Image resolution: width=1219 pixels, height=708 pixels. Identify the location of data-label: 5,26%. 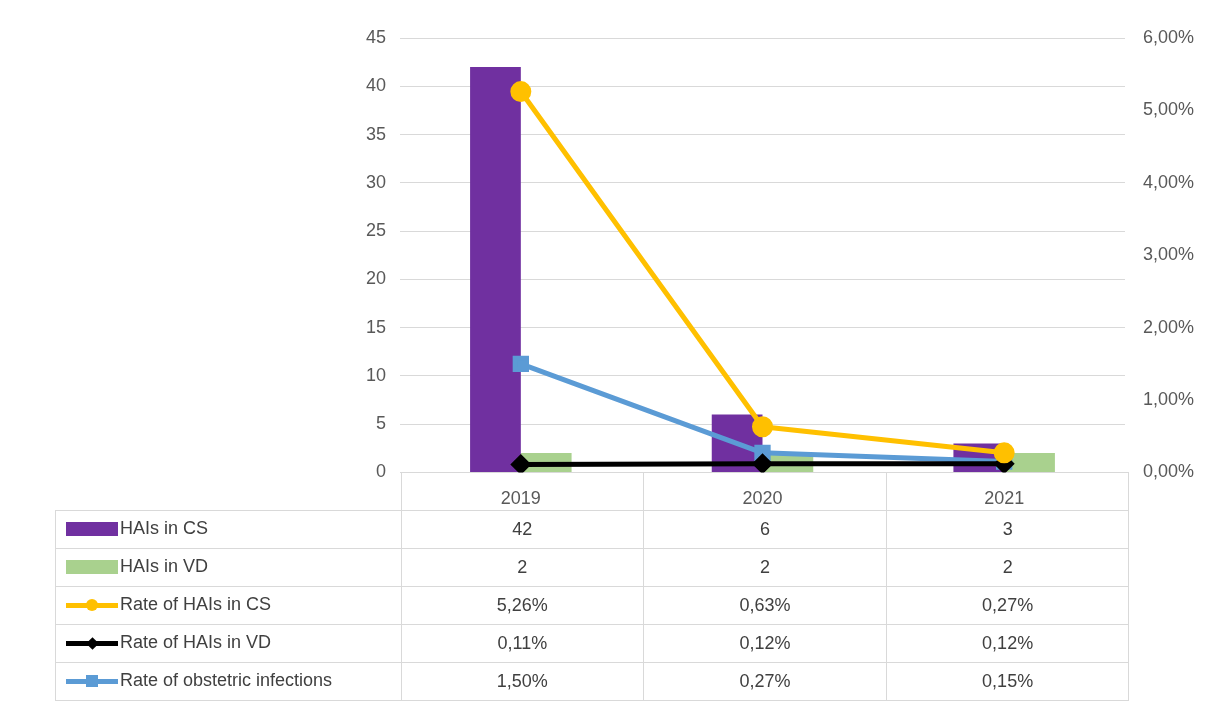
(522, 605).